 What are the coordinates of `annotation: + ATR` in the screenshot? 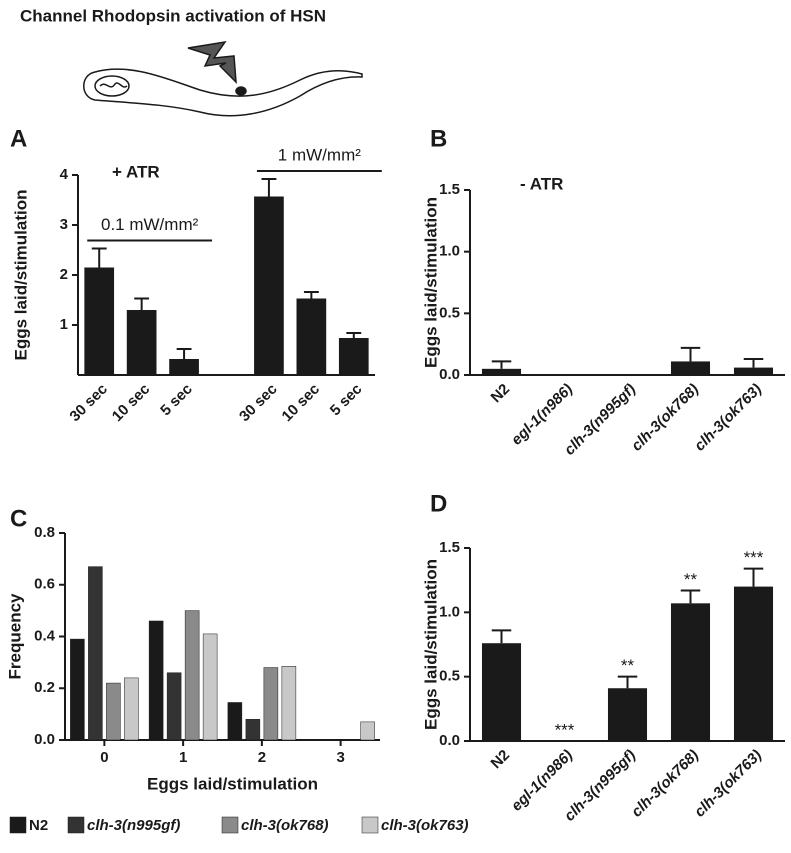 It's located at (136, 171).